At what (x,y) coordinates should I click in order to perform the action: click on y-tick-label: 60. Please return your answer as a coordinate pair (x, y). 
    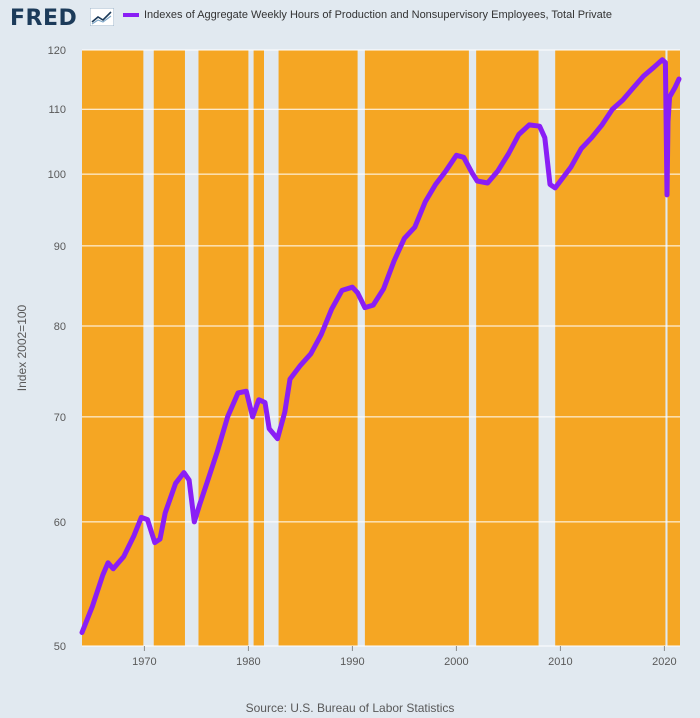
    Looking at the image, I should click on (60, 523).